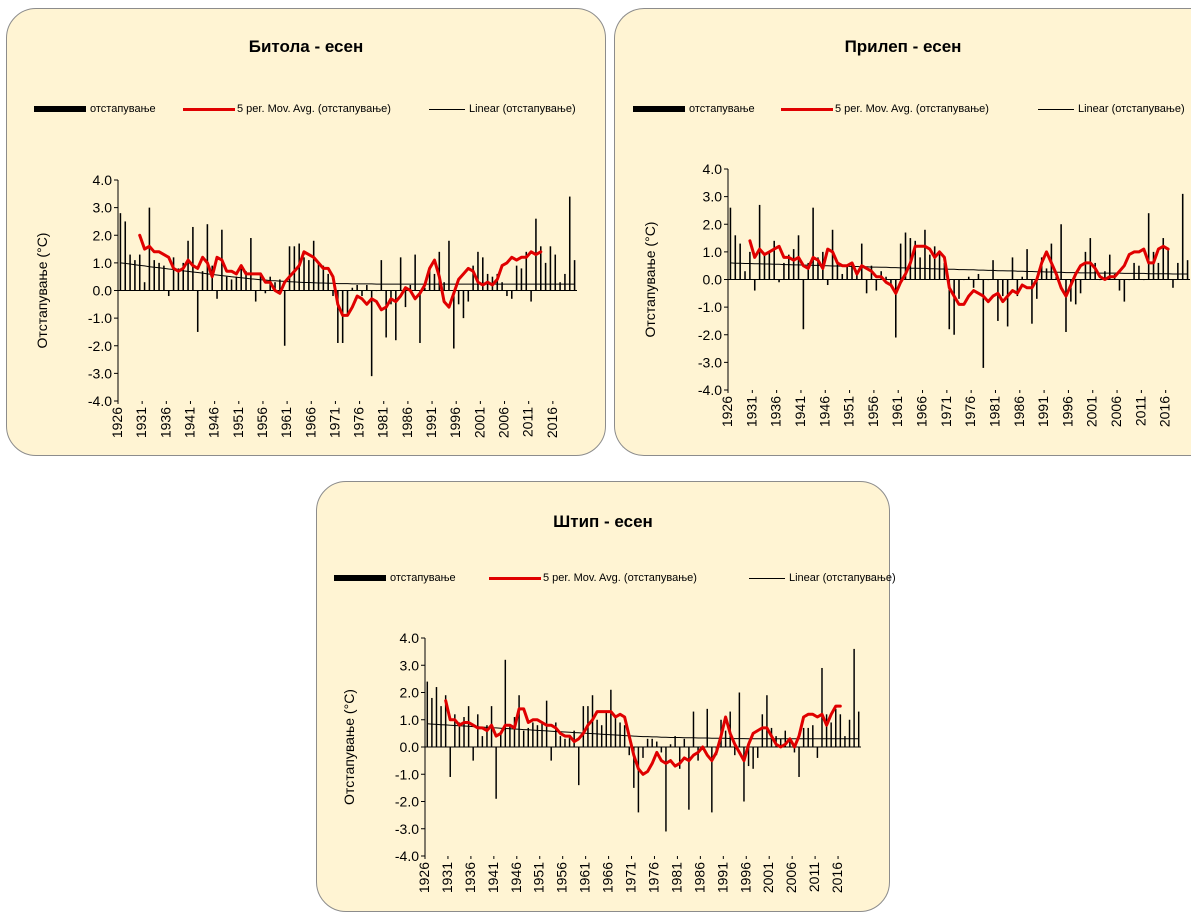 The image size is (1191, 918). What do you see at coordinates (710, 335) in the screenshot?
I see `y-tick-label: -2.0` at bounding box center [710, 335].